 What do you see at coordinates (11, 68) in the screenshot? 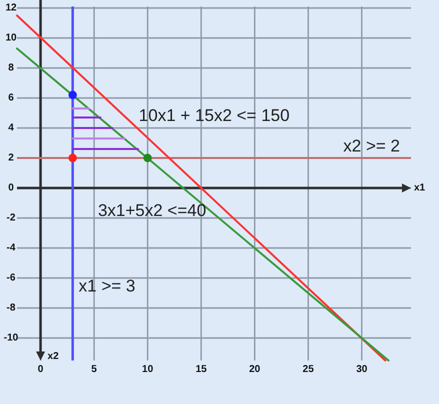
I see `y-tick-label: 8` at bounding box center [11, 68].